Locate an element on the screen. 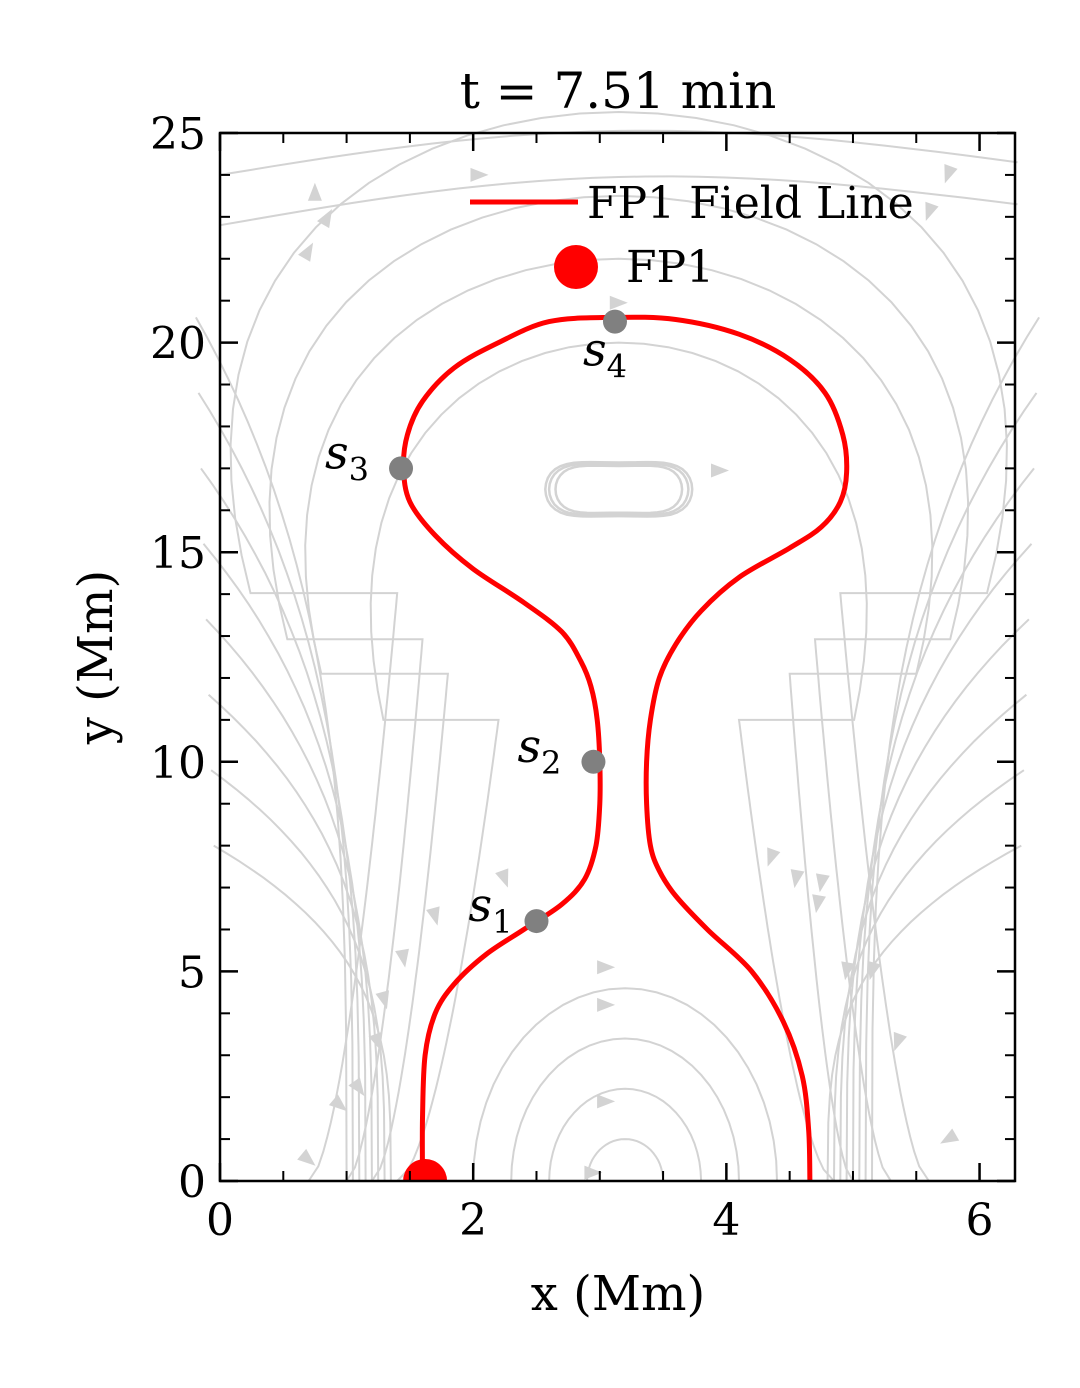  y-tick-label: 0 is located at coordinates (192, 1182).